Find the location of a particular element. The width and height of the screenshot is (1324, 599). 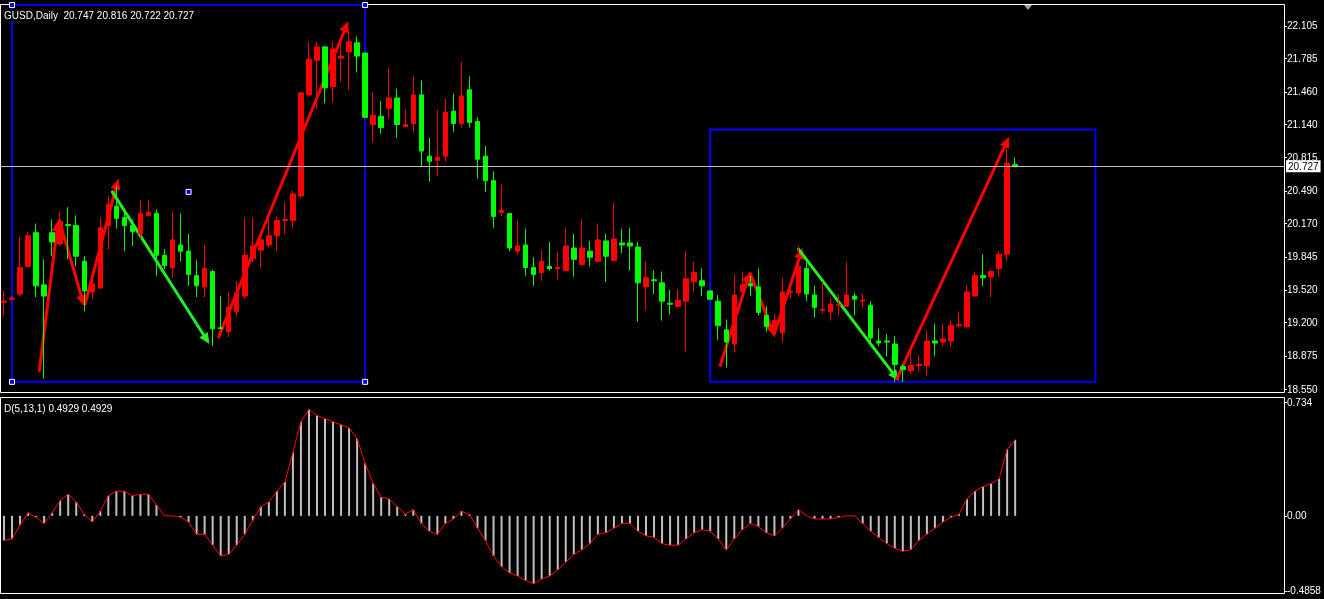

y-tick-label: 18.875 is located at coordinates (1303, 356).